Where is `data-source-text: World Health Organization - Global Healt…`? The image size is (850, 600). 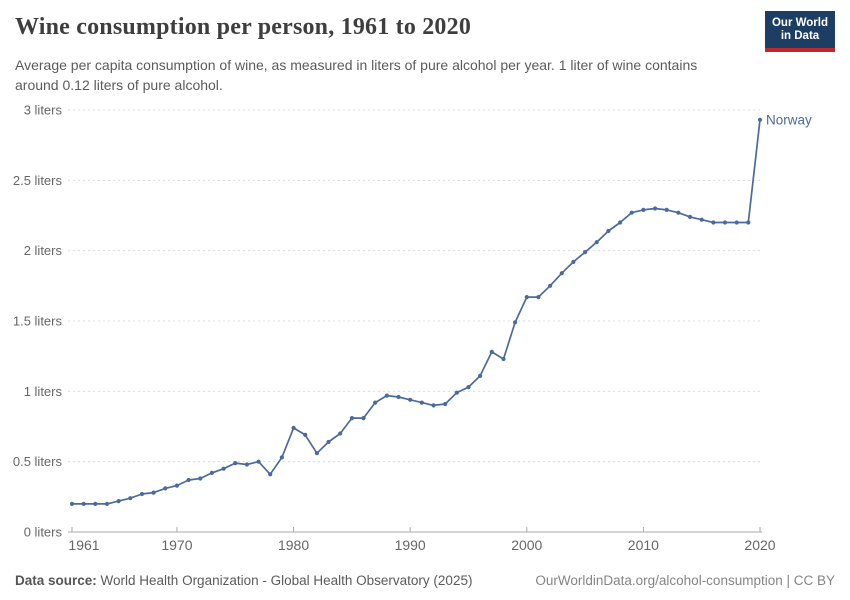 data-source-text: World Health Organization - Global Healt… is located at coordinates (284, 580).